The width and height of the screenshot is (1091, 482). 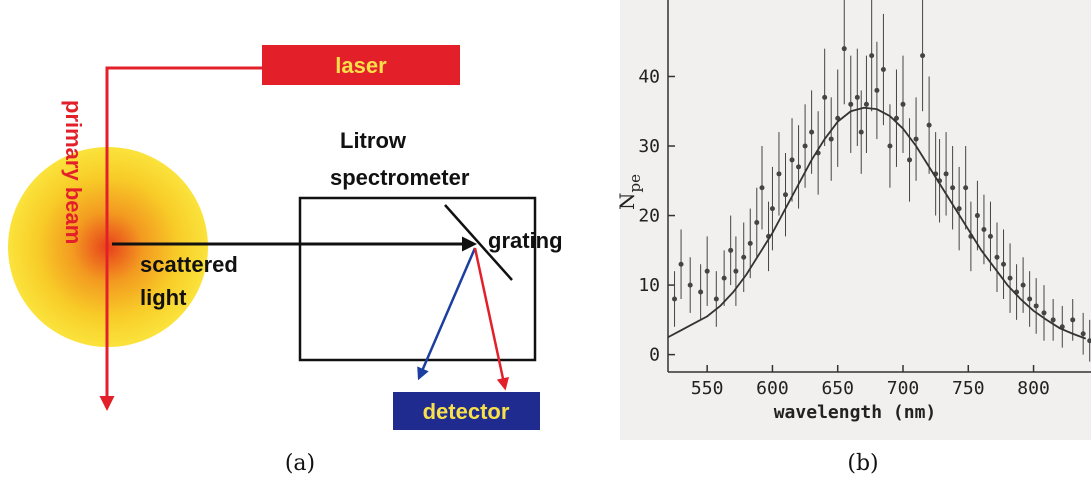 What do you see at coordinates (627, 202) in the screenshot?
I see `y-axis-label-main: N` at bounding box center [627, 202].